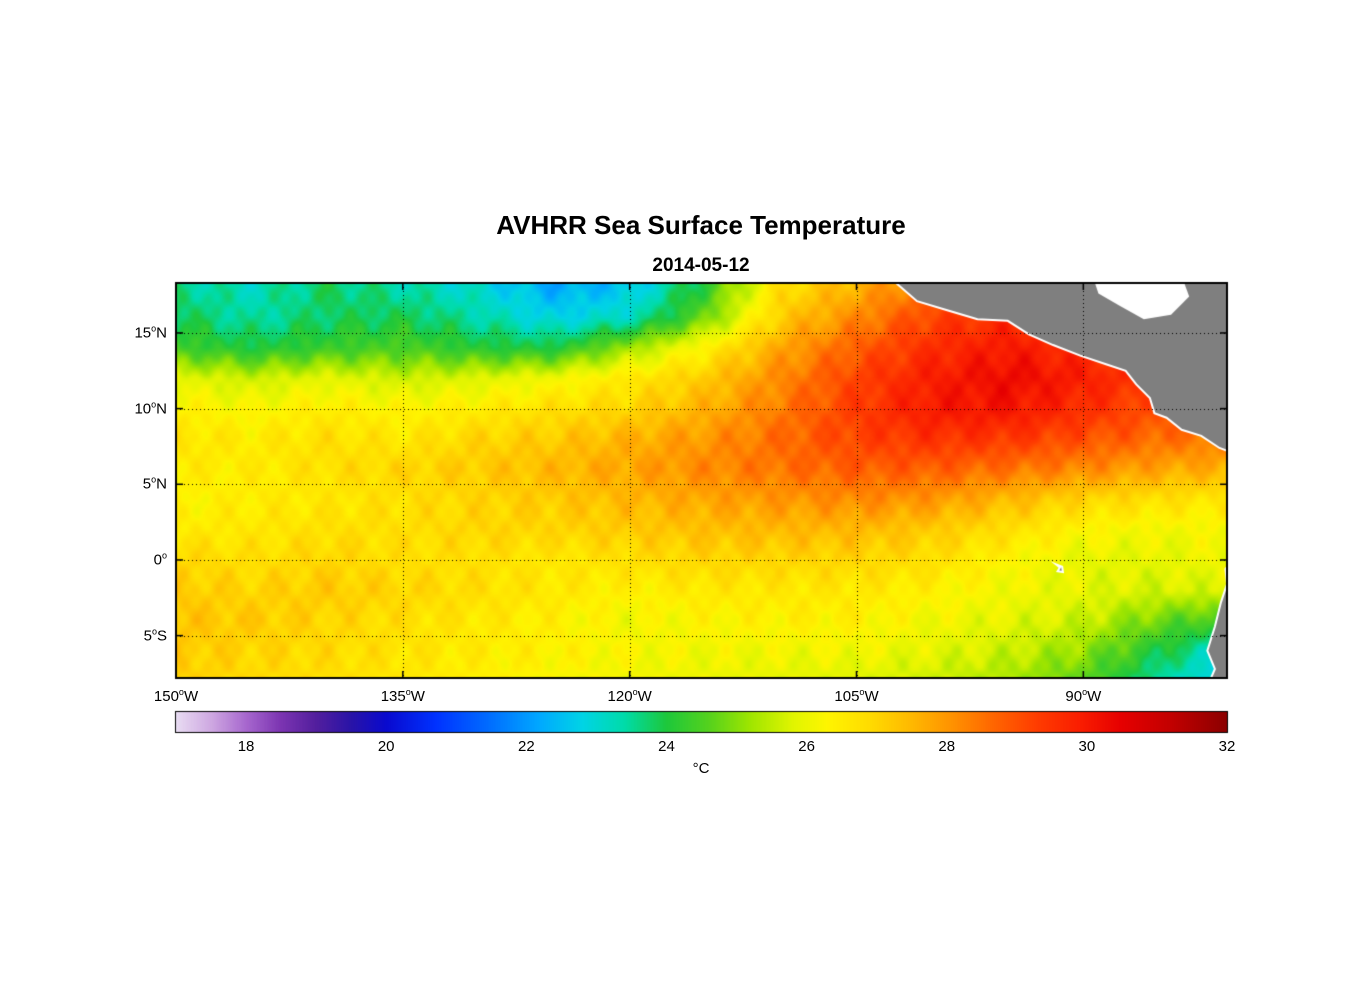  I want to click on colorbar-tick-label: 26, so click(806, 746).